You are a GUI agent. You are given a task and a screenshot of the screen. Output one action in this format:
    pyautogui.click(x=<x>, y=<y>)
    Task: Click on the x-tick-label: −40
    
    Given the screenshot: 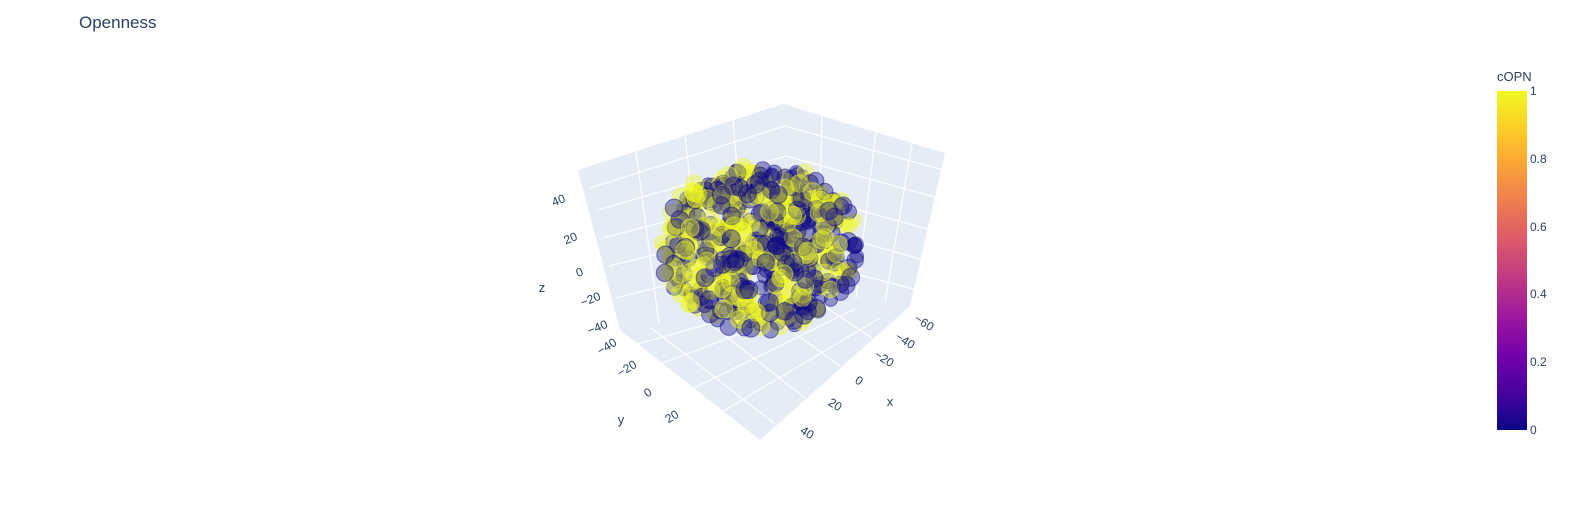 What is the action you would take?
    pyautogui.click(x=905, y=340)
    